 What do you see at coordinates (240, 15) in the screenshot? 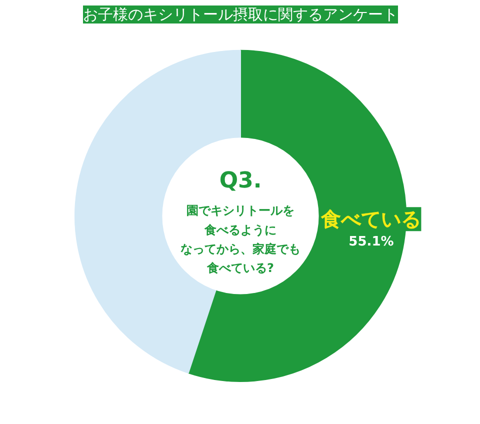
I see `chart-title: お子様のキシリトール摂取に関するアンケート` at bounding box center [240, 15].